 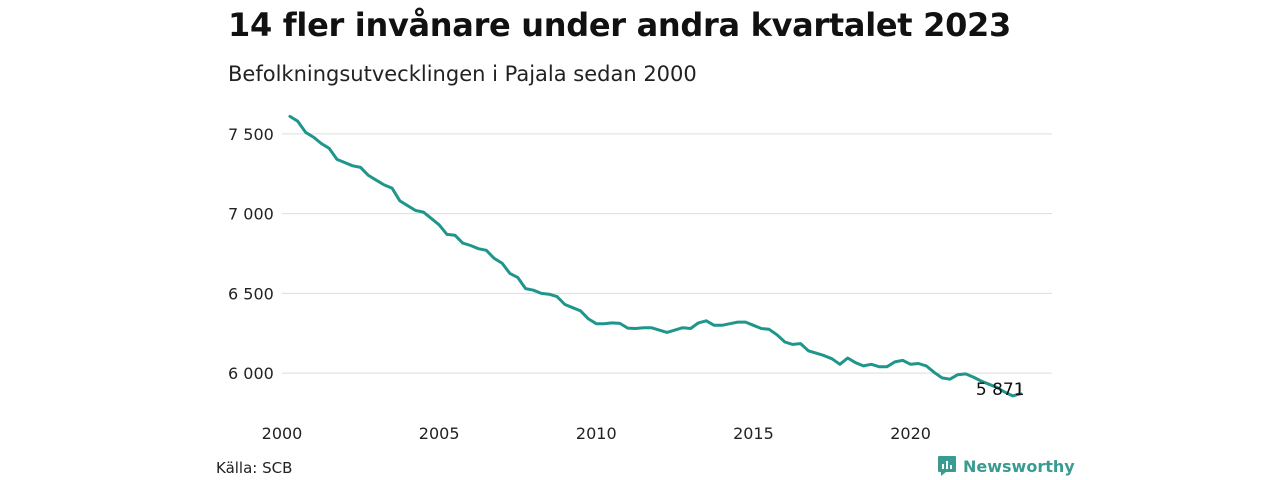 I want to click on x-tick-label: 2015, so click(x=753, y=433).